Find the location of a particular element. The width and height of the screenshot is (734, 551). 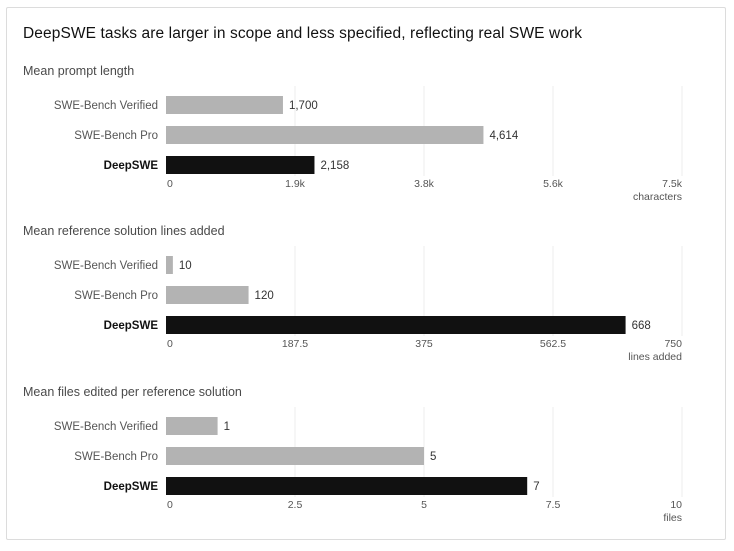

chart3-tick-label-0: 0 is located at coordinates (170, 505).